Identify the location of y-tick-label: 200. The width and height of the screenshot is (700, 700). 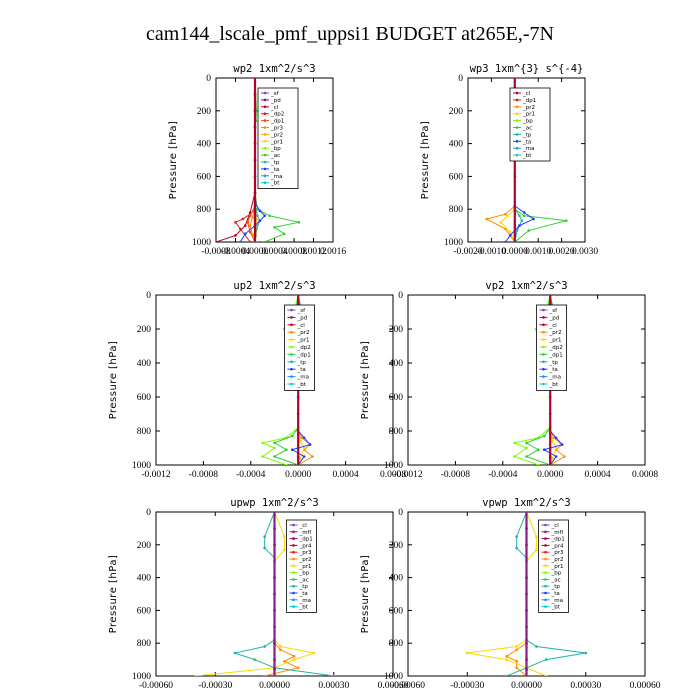
(396, 330).